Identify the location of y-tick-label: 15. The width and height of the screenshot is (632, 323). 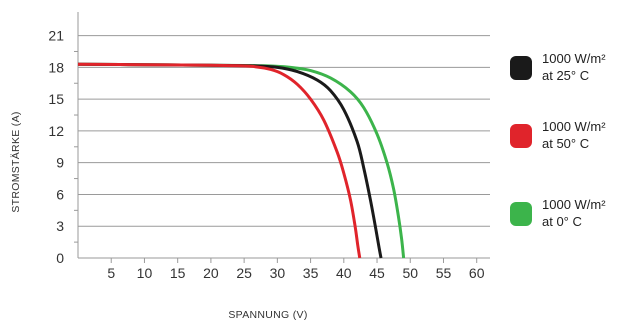
(56, 99).